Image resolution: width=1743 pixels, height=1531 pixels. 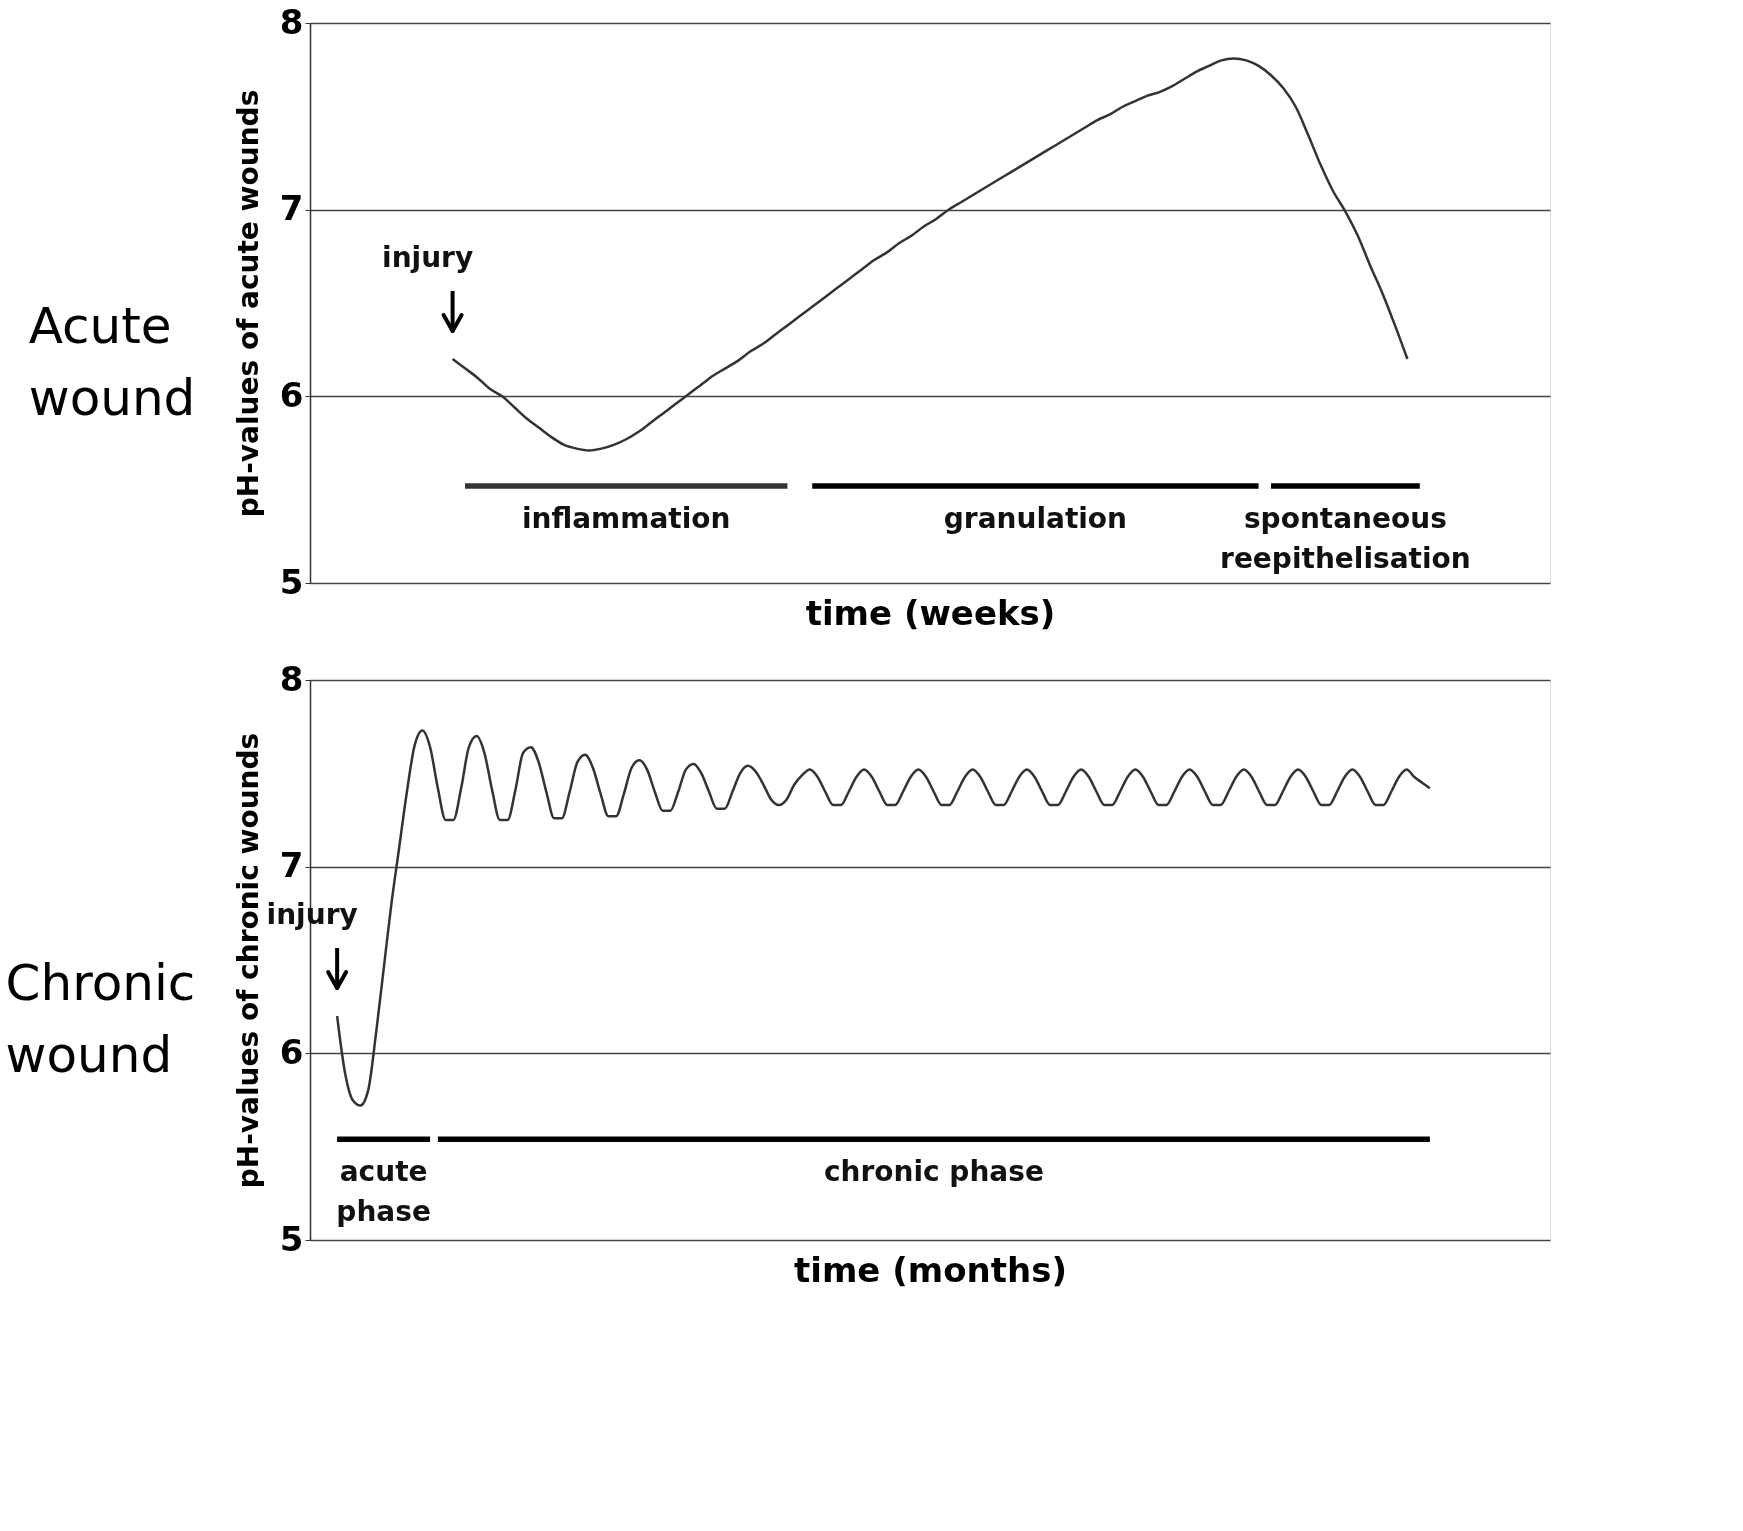 What do you see at coordinates (626, 518) in the screenshot?
I see `annotation: inflammation` at bounding box center [626, 518].